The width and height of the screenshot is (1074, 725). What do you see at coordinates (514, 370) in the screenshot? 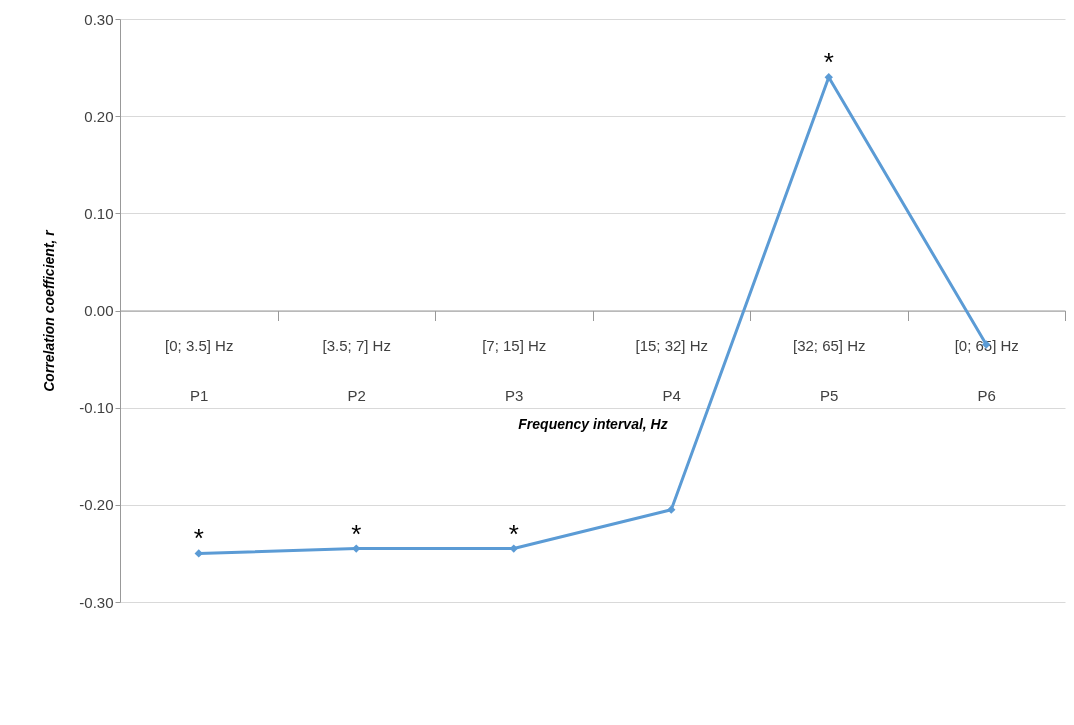
I see `category-label: [7; 15] Hz P3` at bounding box center [514, 370].